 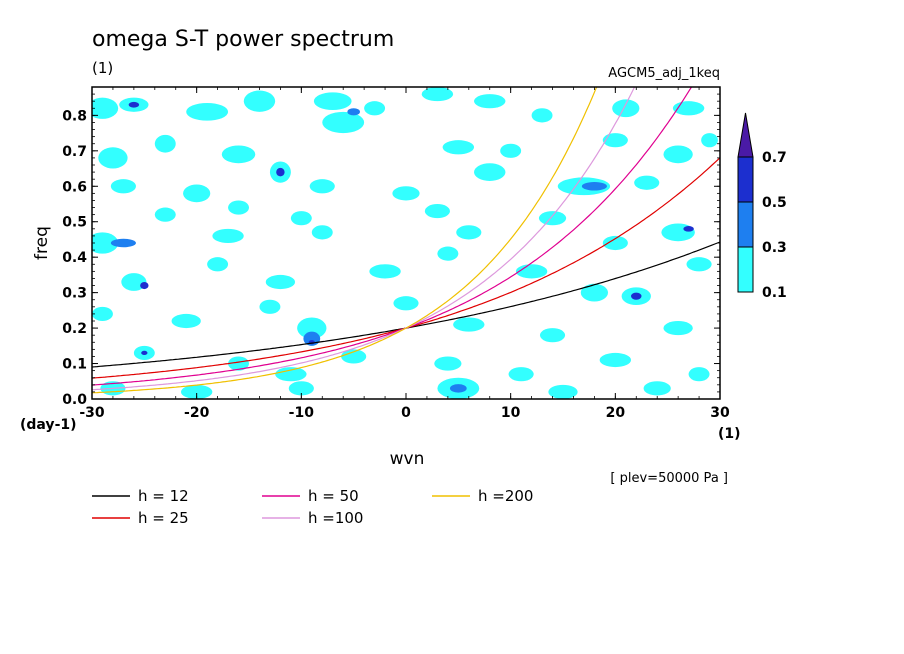 I want to click on x-tick-label-0: -30, so click(x=92, y=413).